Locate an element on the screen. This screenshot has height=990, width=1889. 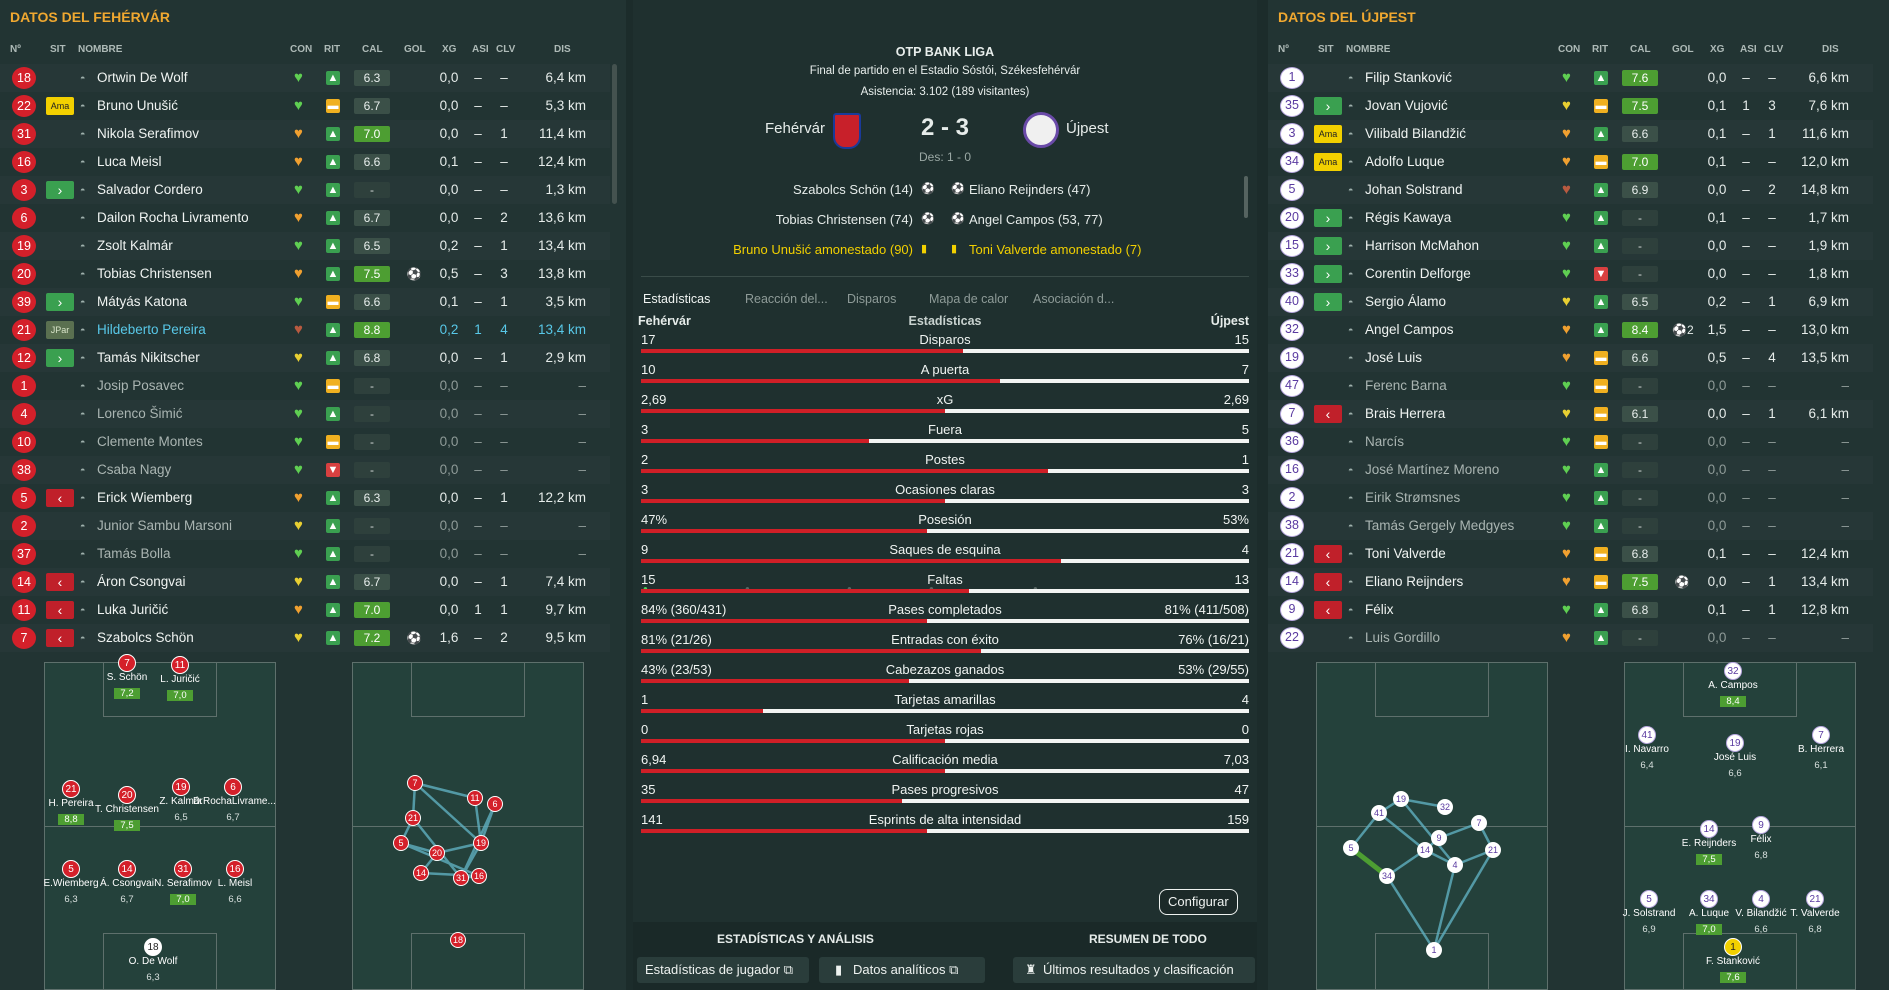
col-cal: CAL is located at coordinates (372, 49).